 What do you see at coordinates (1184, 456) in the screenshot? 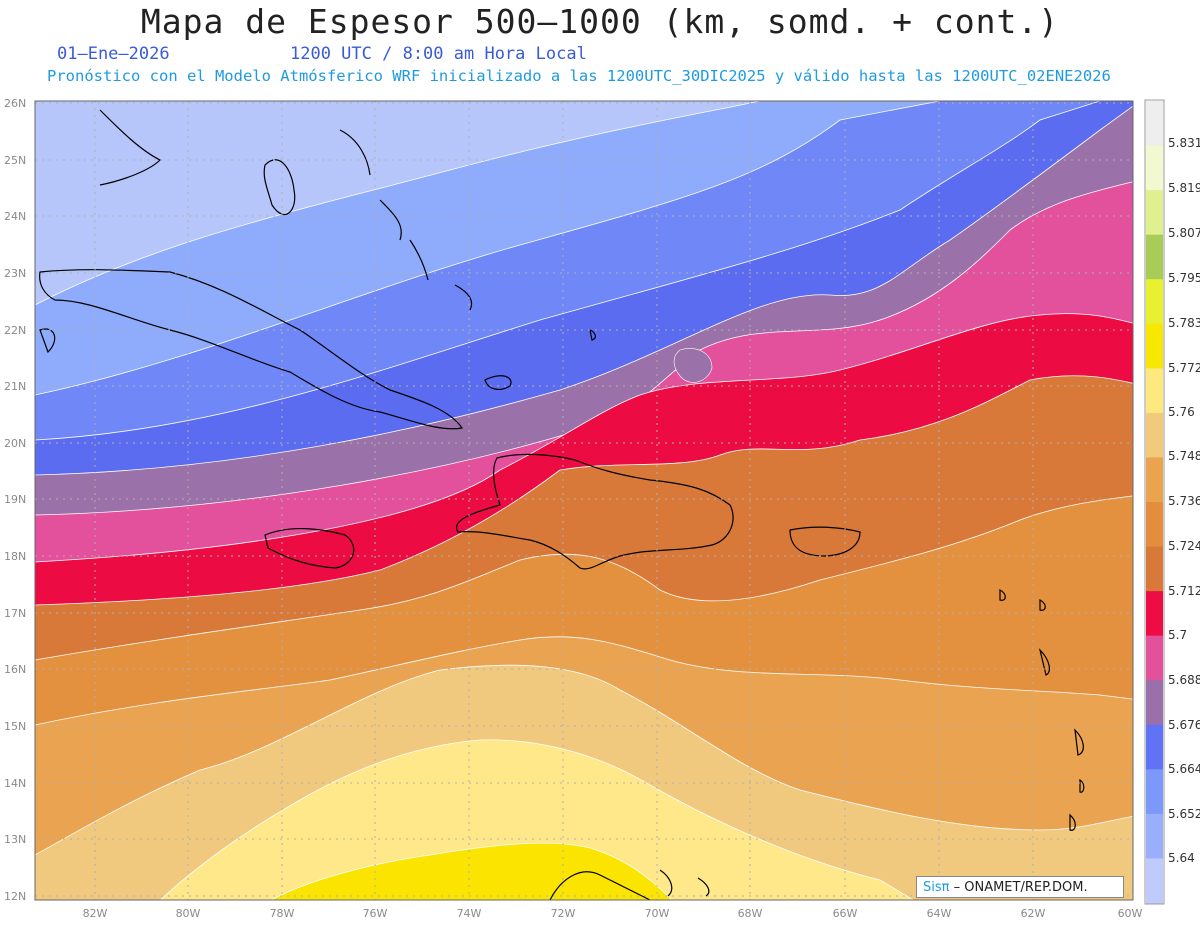
I see `colorbar-label: 5.748` at bounding box center [1184, 456].